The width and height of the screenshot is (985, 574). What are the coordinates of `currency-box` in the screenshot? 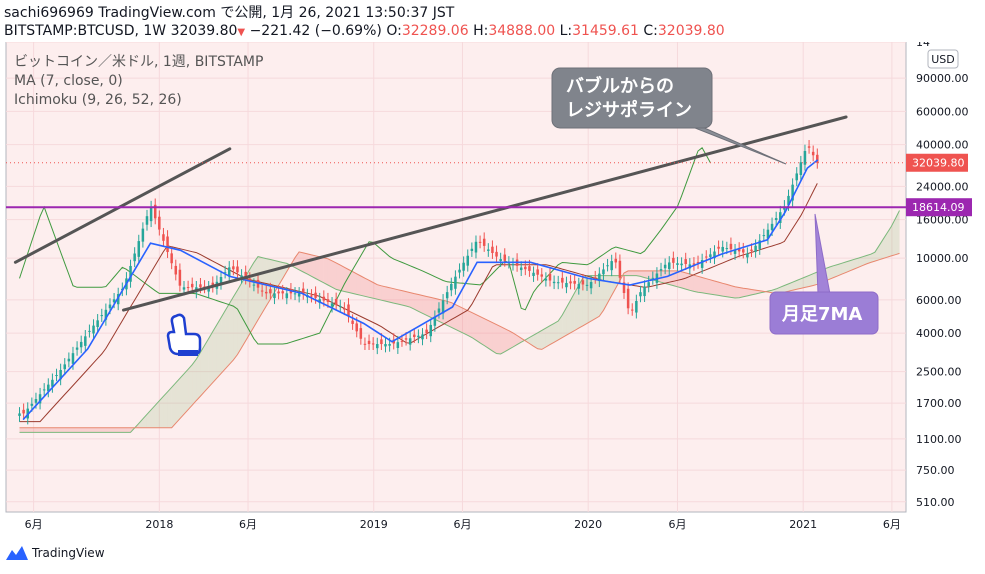 It's located at (943, 59).